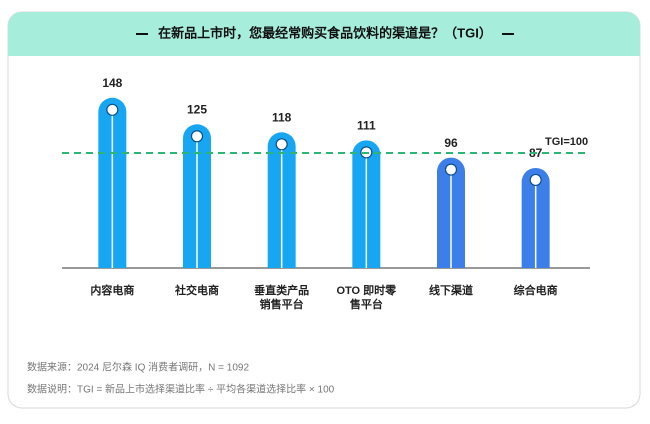 The height and width of the screenshot is (424, 650). What do you see at coordinates (366, 126) in the screenshot?
I see `value-label: 111` at bounding box center [366, 126].